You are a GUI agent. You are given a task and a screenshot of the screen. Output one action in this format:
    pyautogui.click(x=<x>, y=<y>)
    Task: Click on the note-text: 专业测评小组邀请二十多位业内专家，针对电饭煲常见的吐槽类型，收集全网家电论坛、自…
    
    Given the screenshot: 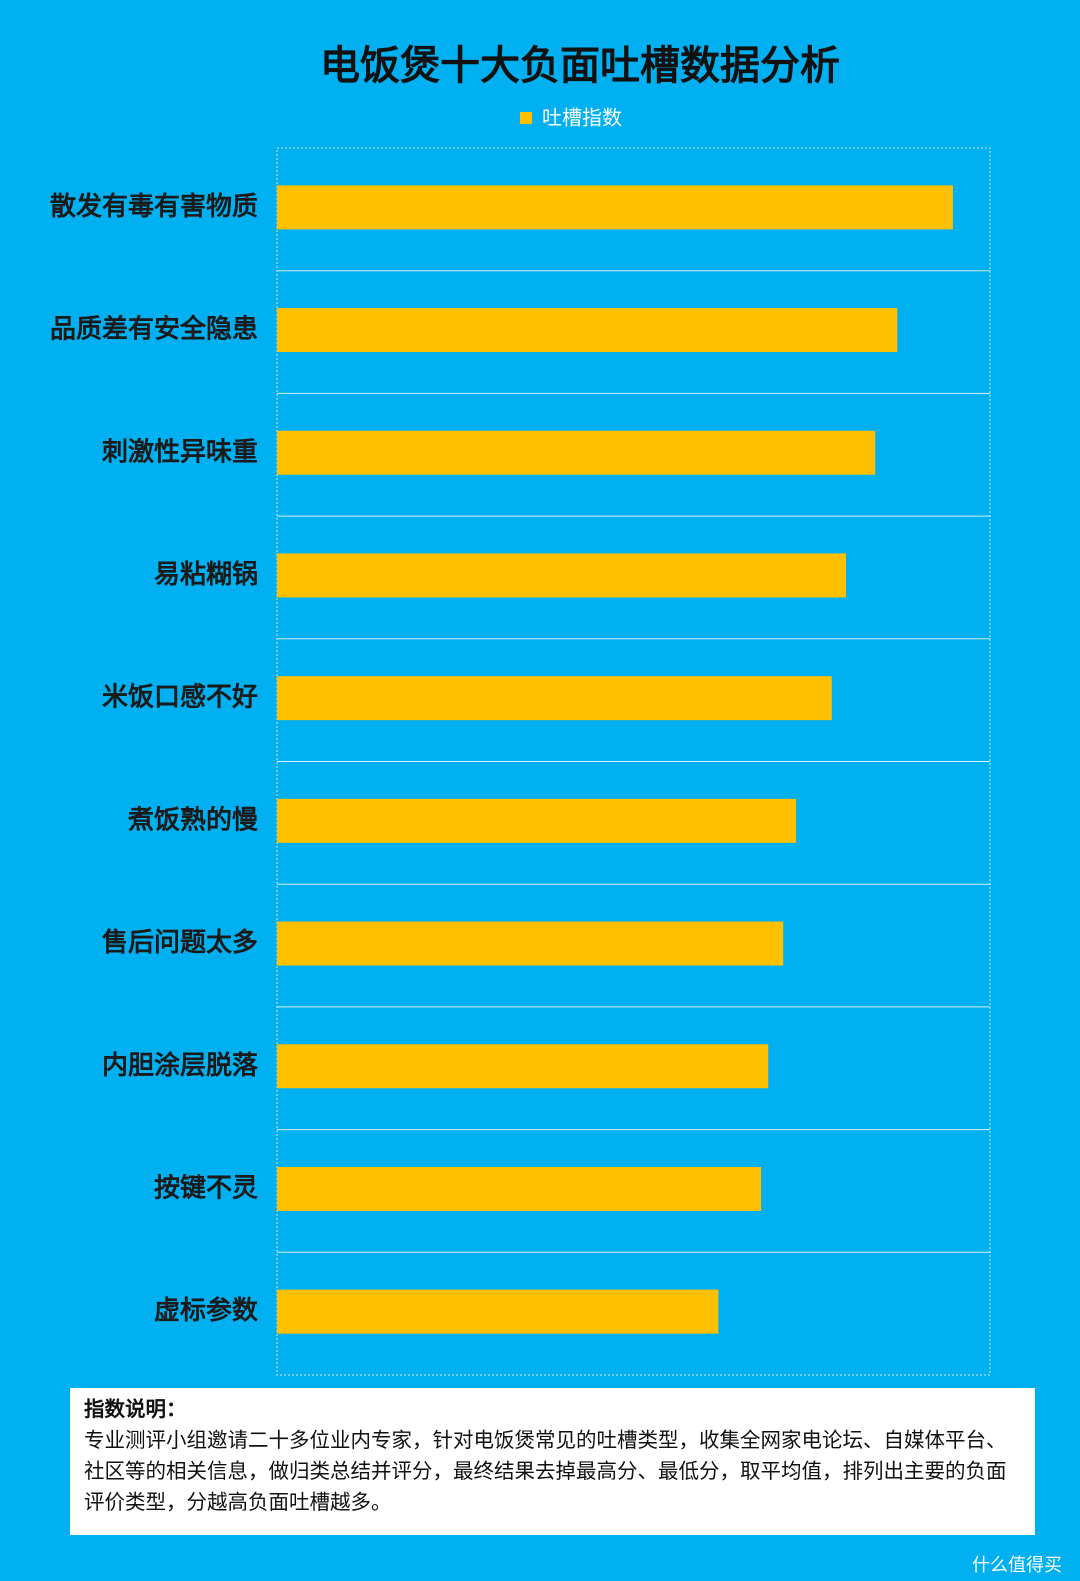 What is the action you would take?
    pyautogui.click(x=545, y=1471)
    